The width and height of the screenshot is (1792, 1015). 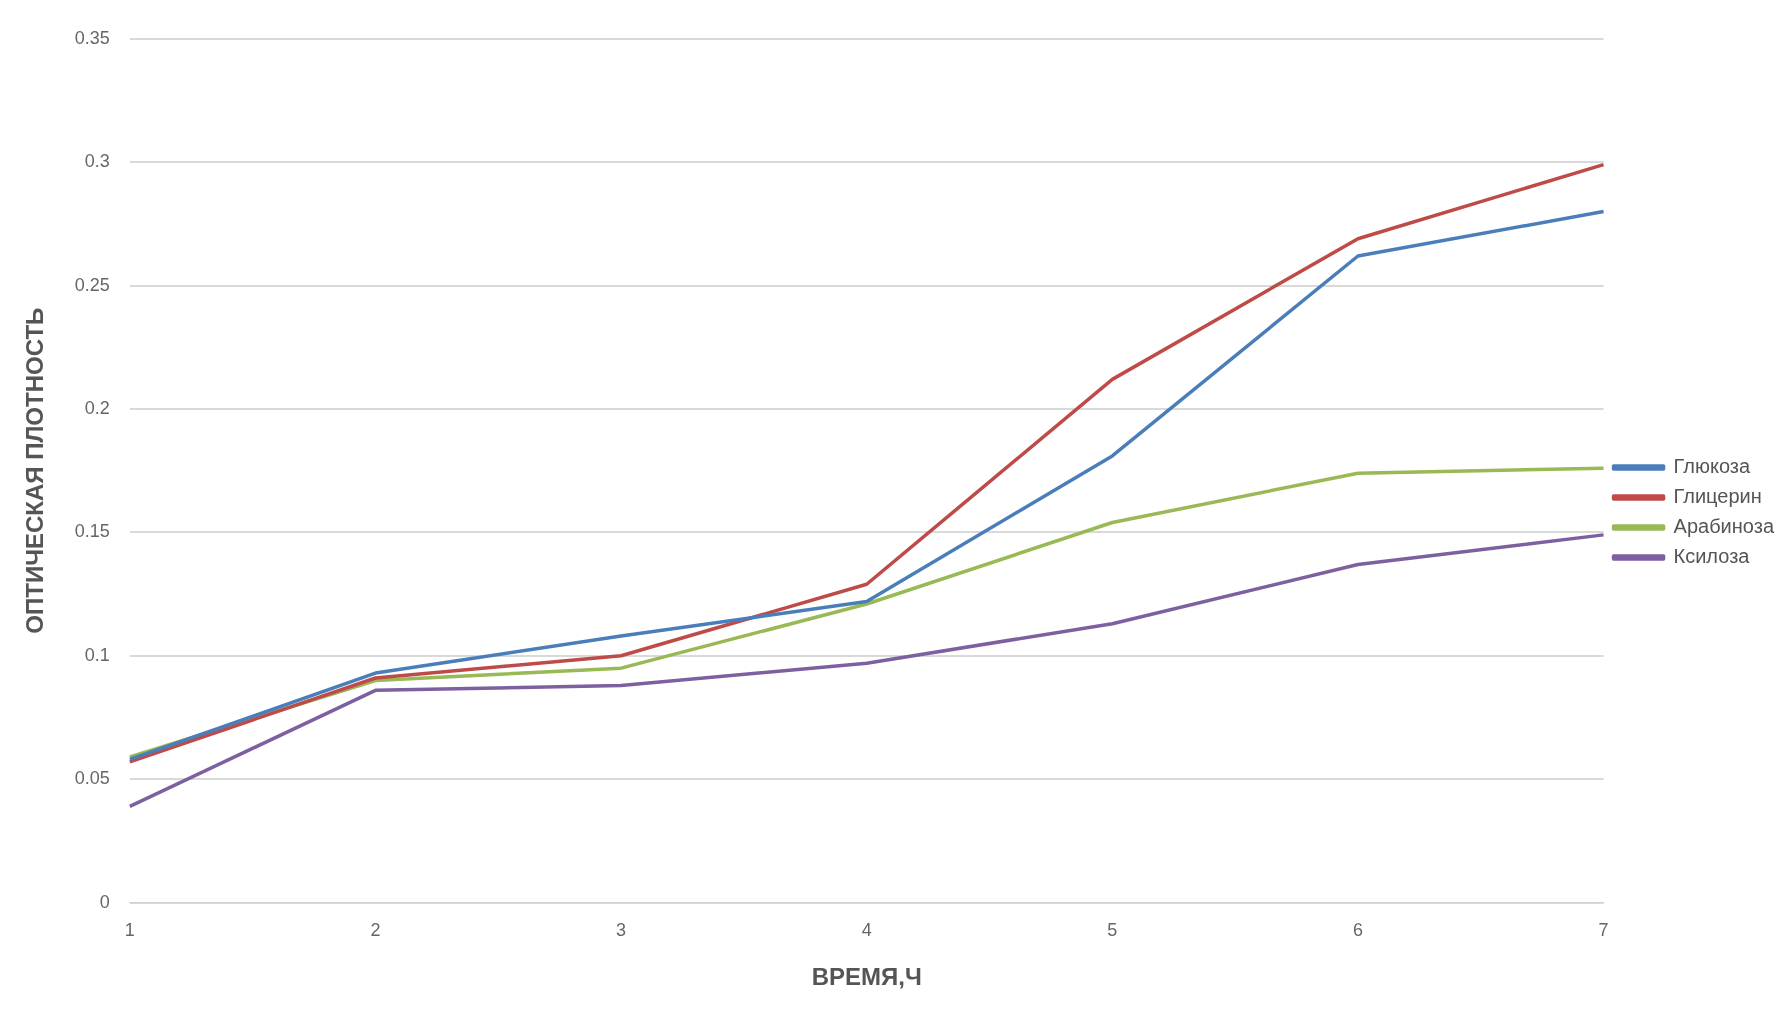 What do you see at coordinates (1717, 496) in the screenshot?
I see `legend-label: Глицерин` at bounding box center [1717, 496].